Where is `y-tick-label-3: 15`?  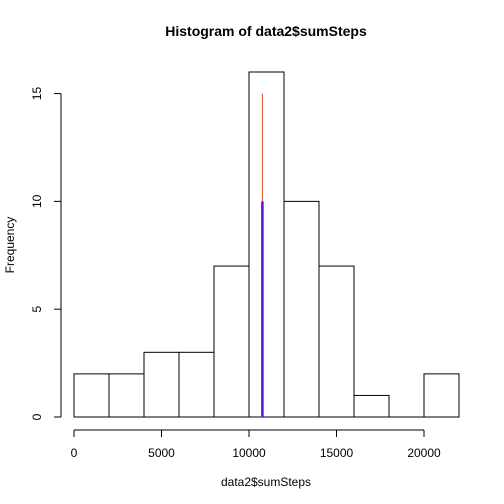 y-tick-label-3: 15 is located at coordinates (37, 94).